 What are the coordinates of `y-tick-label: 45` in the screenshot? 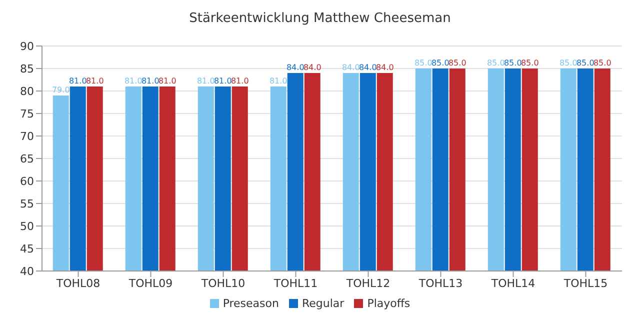 It's located at (27, 249).